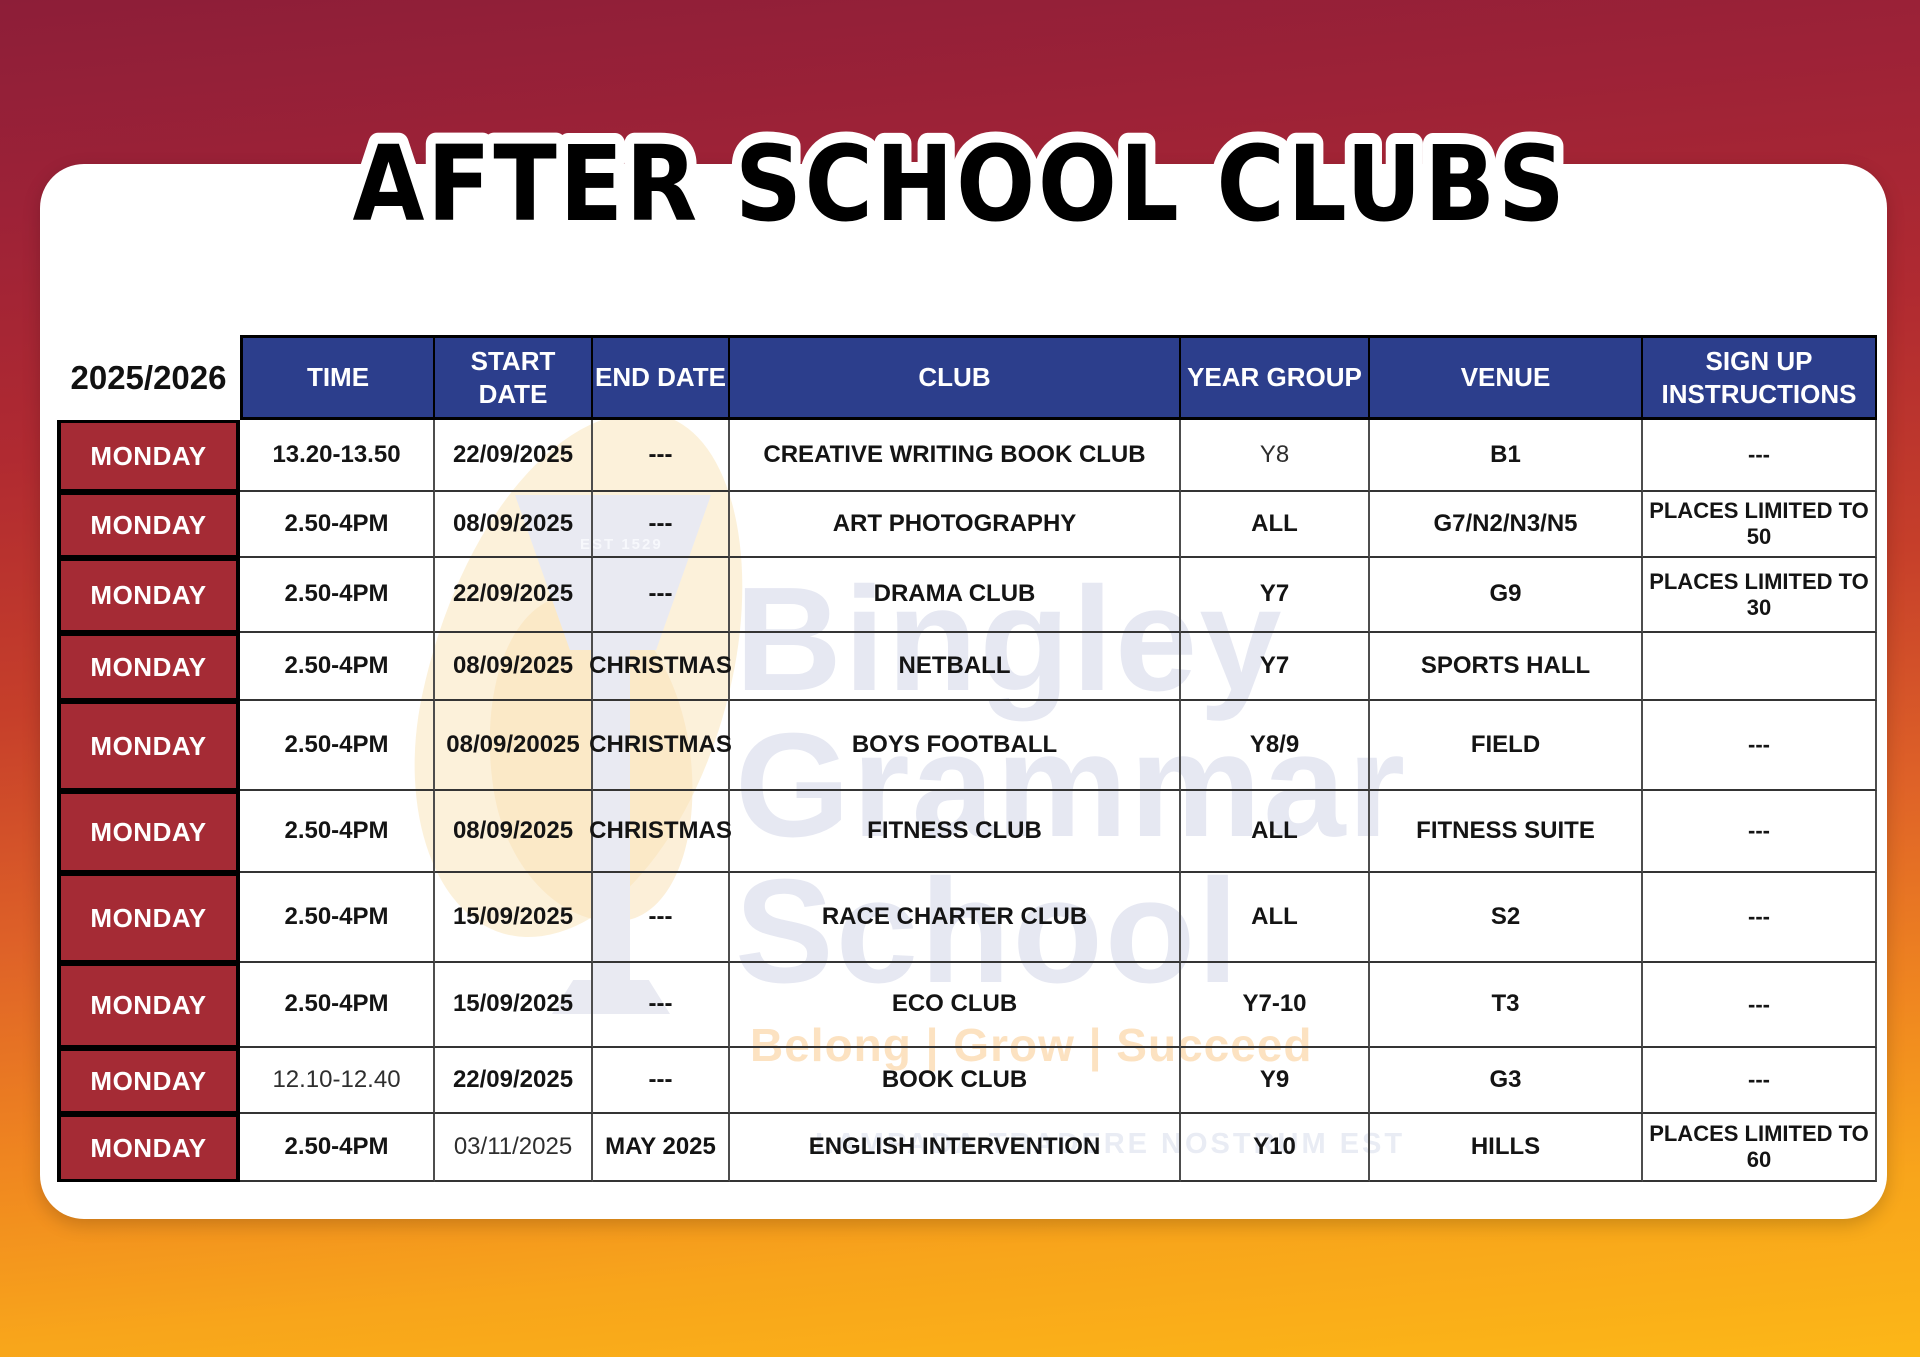 This screenshot has width=1920, height=1357. I want to click on time-cell: 12.10-12.40, so click(337, 1081).